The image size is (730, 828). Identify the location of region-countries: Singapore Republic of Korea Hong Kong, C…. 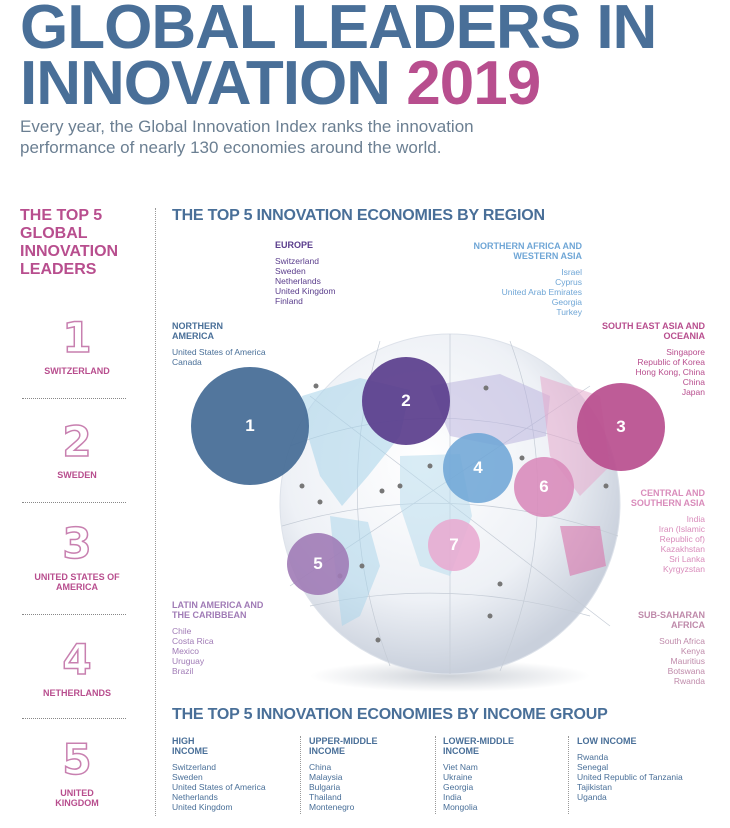
(670, 372).